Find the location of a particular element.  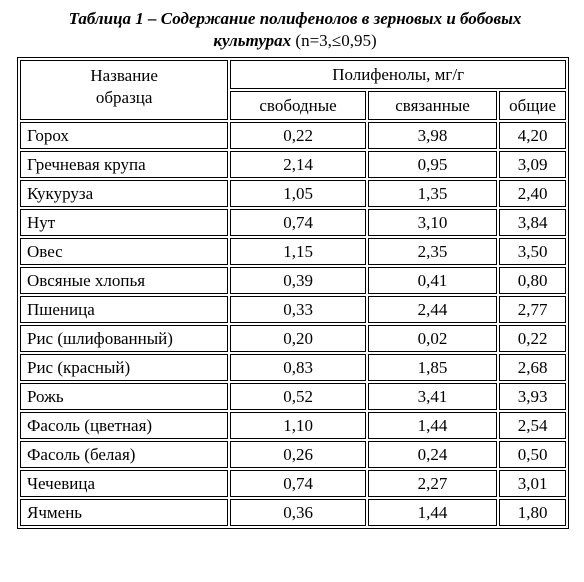

value-cell: 1,80 is located at coordinates (532, 512).